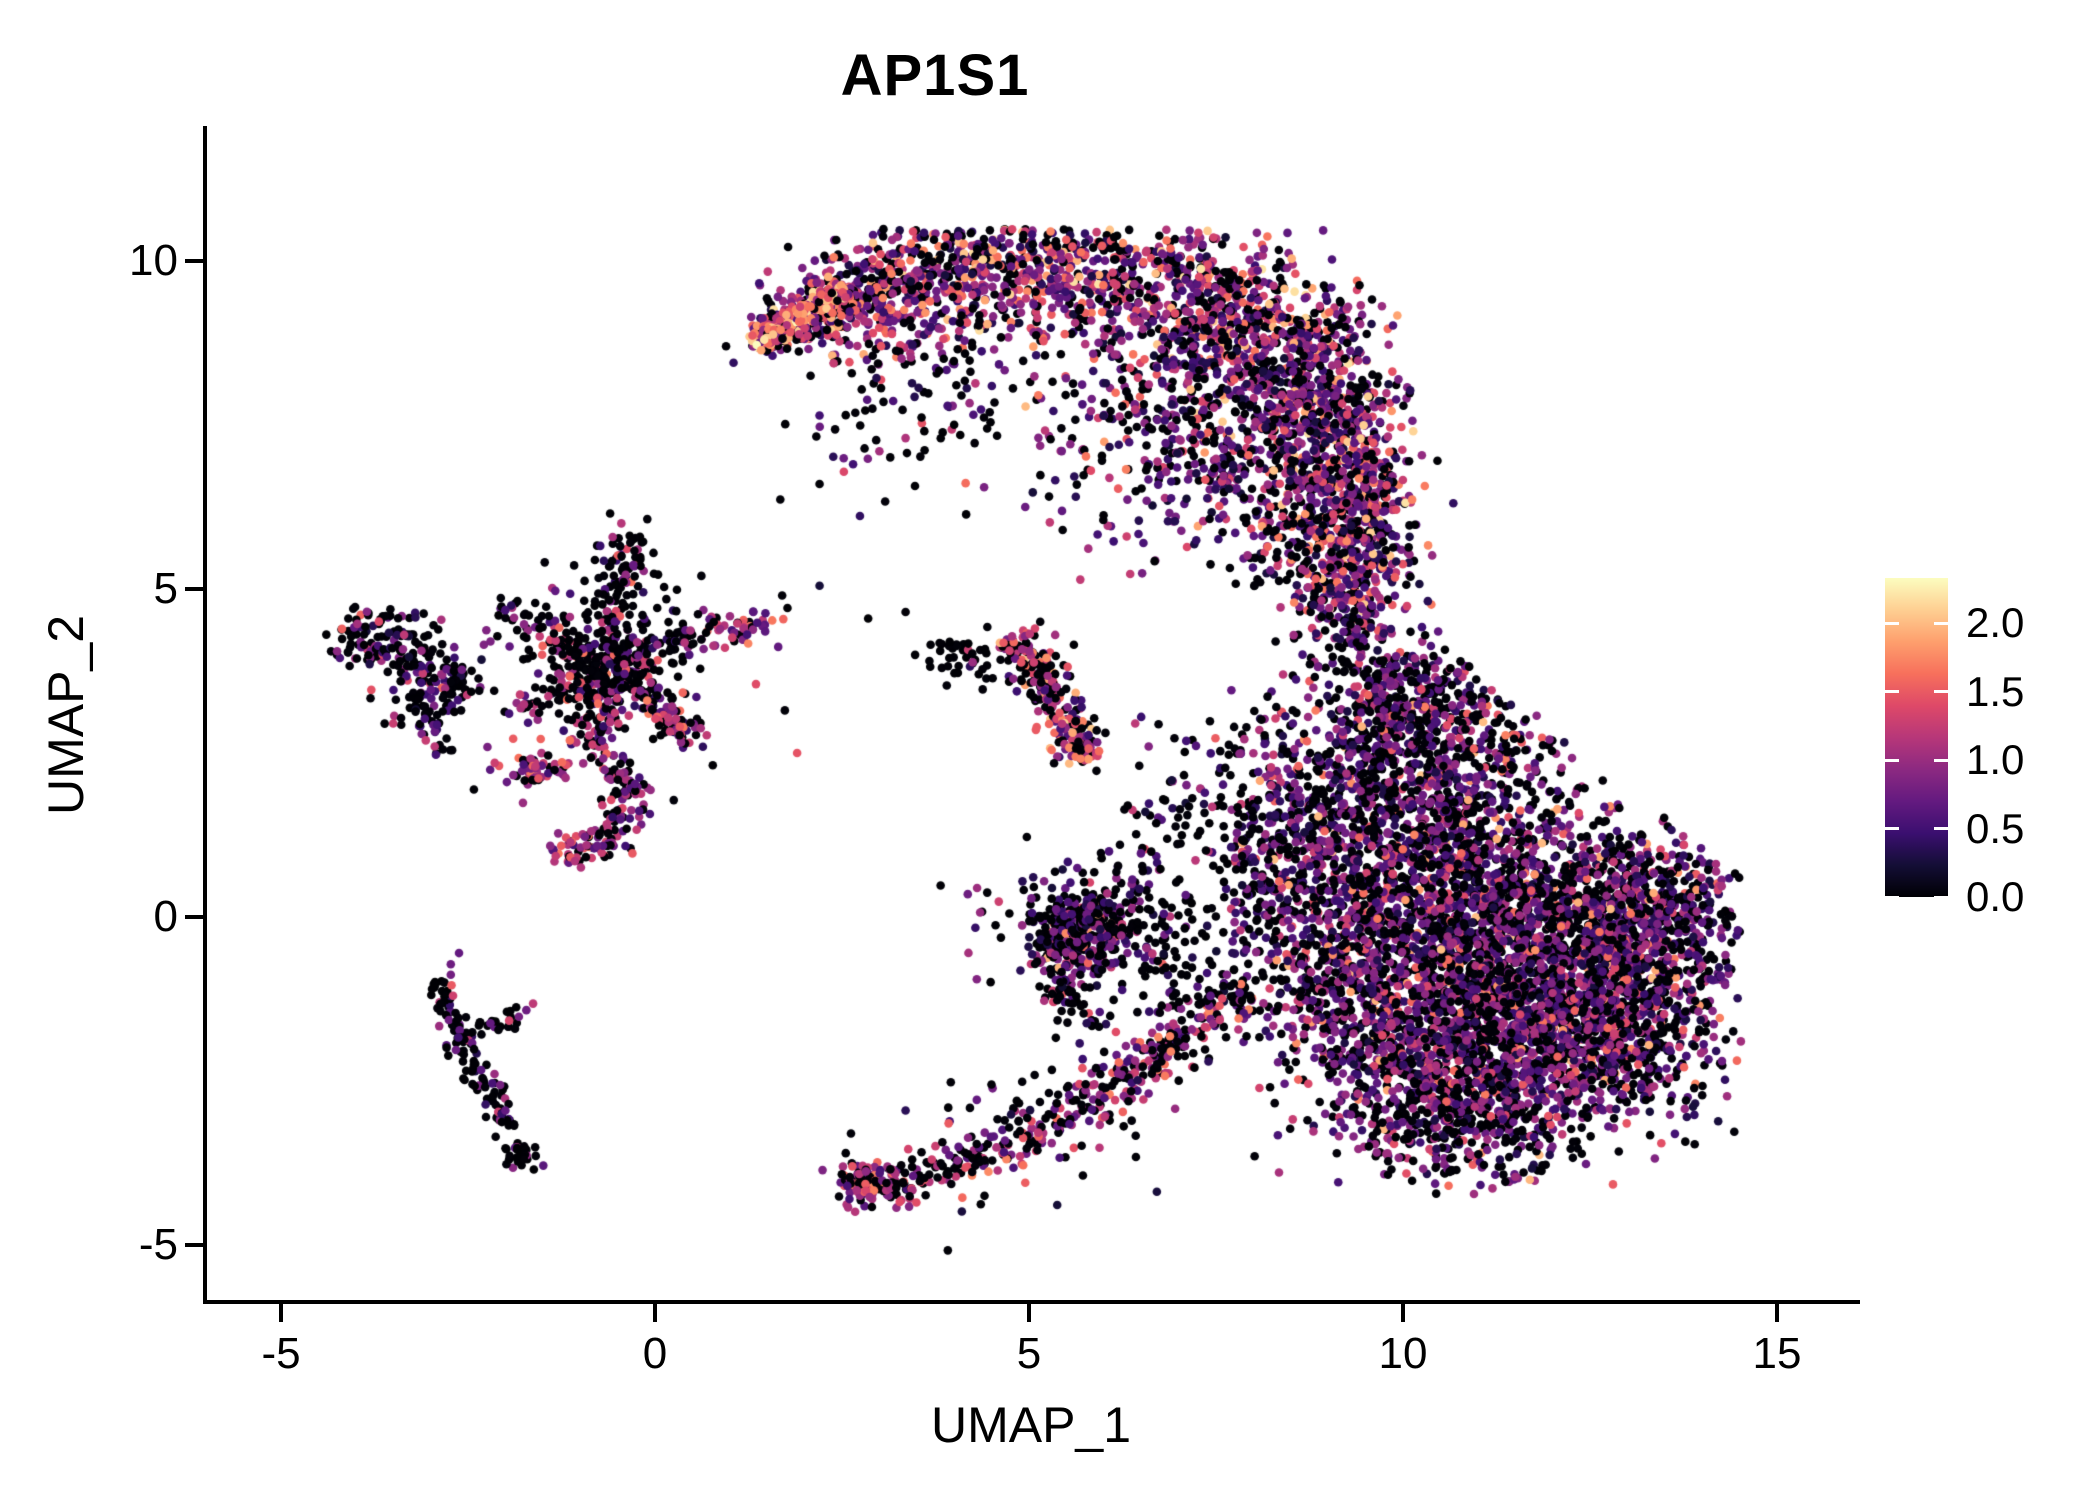  What do you see at coordinates (205, 715) in the screenshot?
I see `y-axis-line` at bounding box center [205, 715].